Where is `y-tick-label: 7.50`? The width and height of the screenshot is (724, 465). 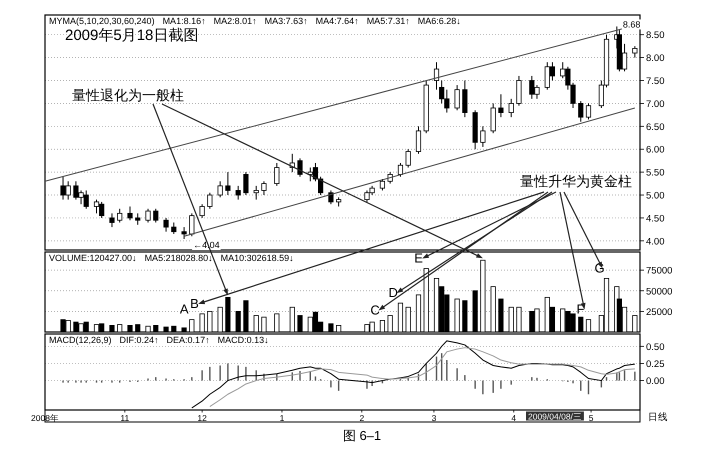
y-tick-label: 7.50 is located at coordinates (655, 82).